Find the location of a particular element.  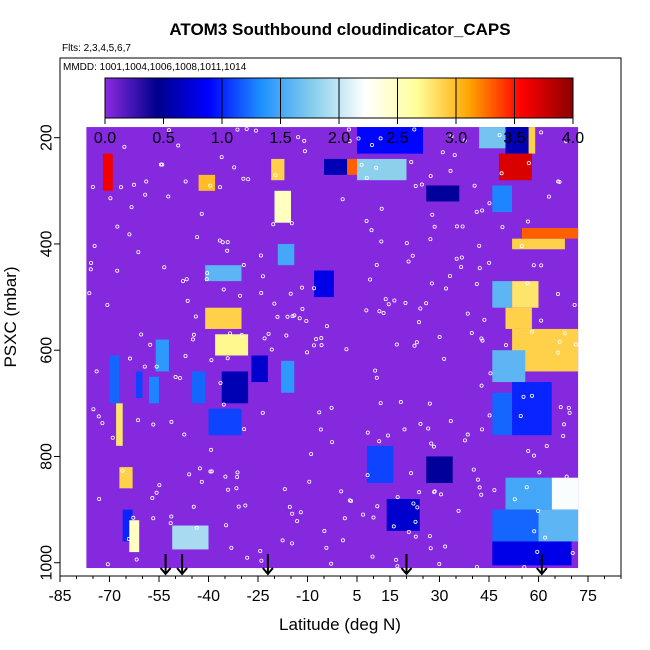

y-tick-label: 800 is located at coordinates (47, 456).